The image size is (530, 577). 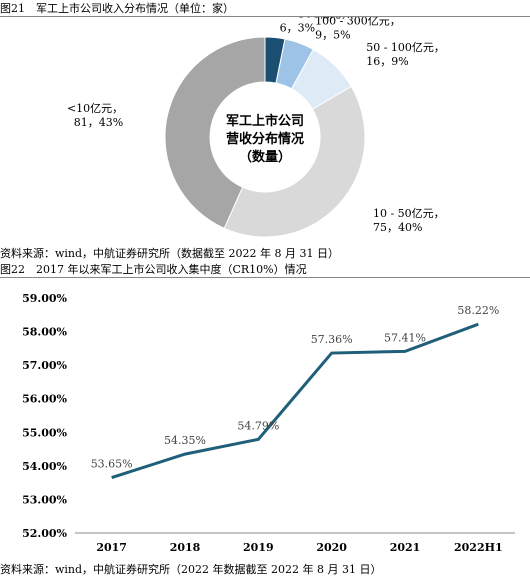 What do you see at coordinates (44, 399) in the screenshot?
I see `ytick-4: 56.00%` at bounding box center [44, 399].